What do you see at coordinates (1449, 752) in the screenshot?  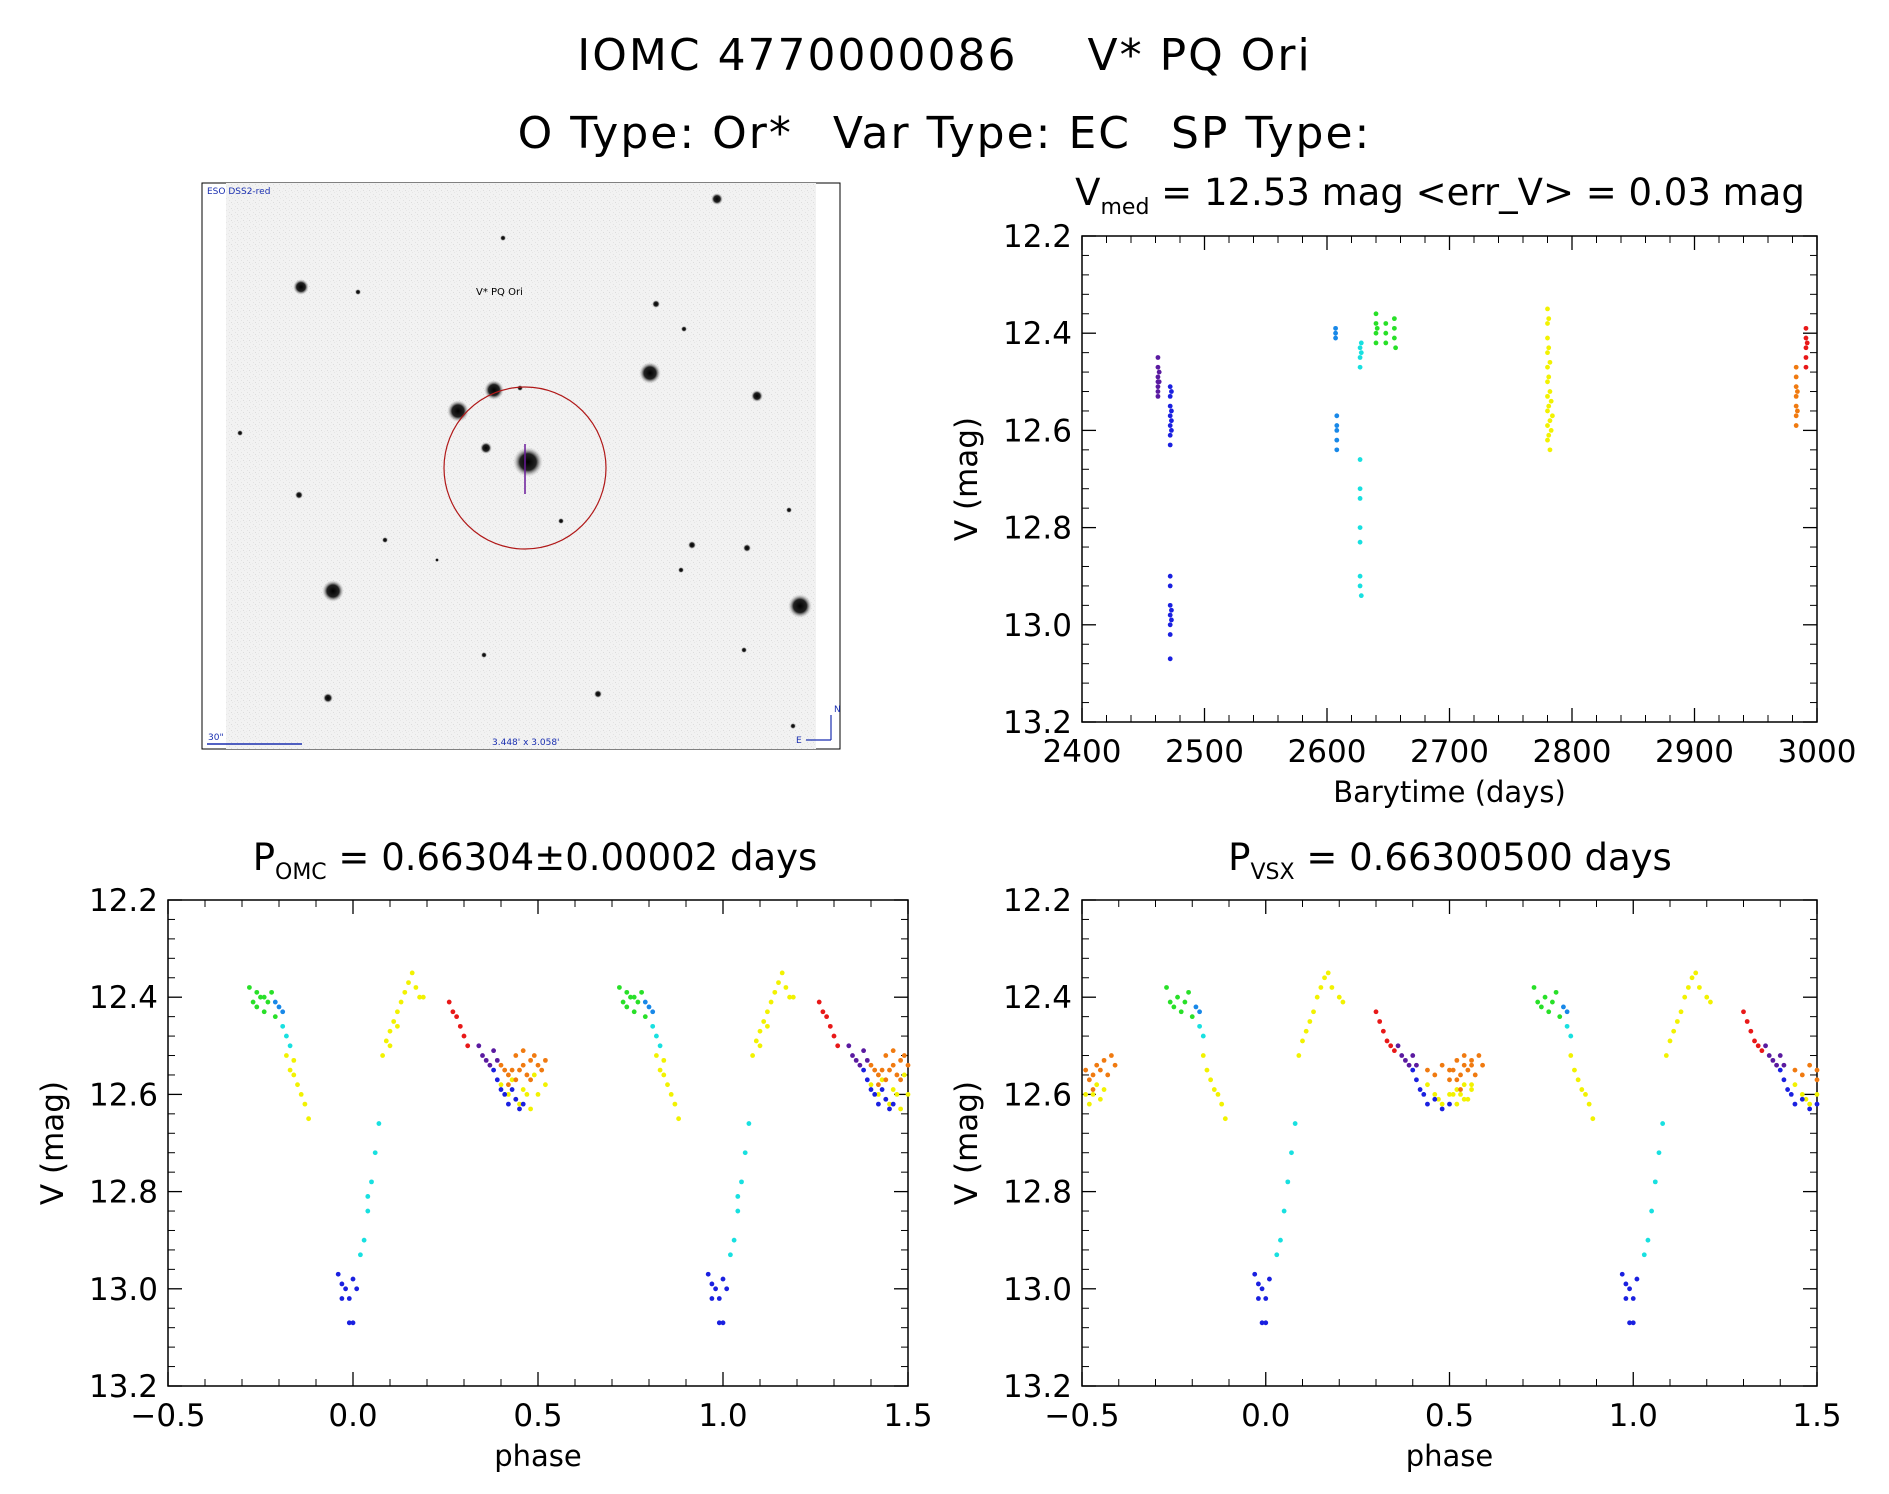 I see `x-tick-label: 2700` at bounding box center [1449, 752].